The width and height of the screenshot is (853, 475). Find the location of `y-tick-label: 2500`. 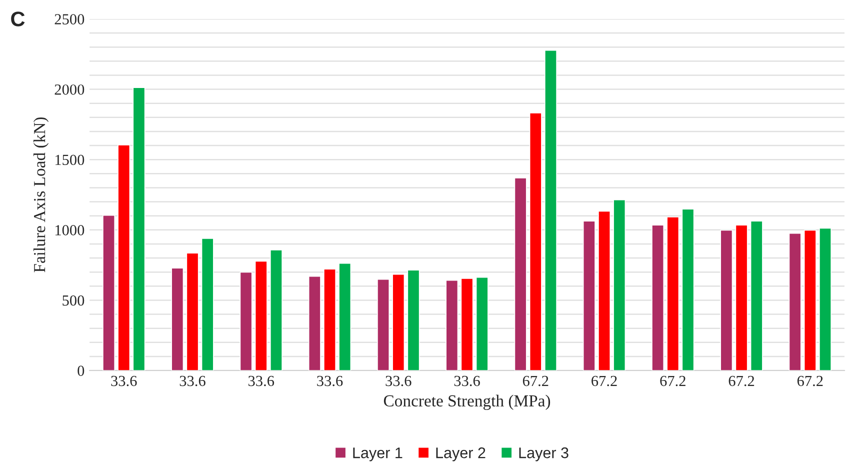

y-tick-label: 2500 is located at coordinates (69, 19).